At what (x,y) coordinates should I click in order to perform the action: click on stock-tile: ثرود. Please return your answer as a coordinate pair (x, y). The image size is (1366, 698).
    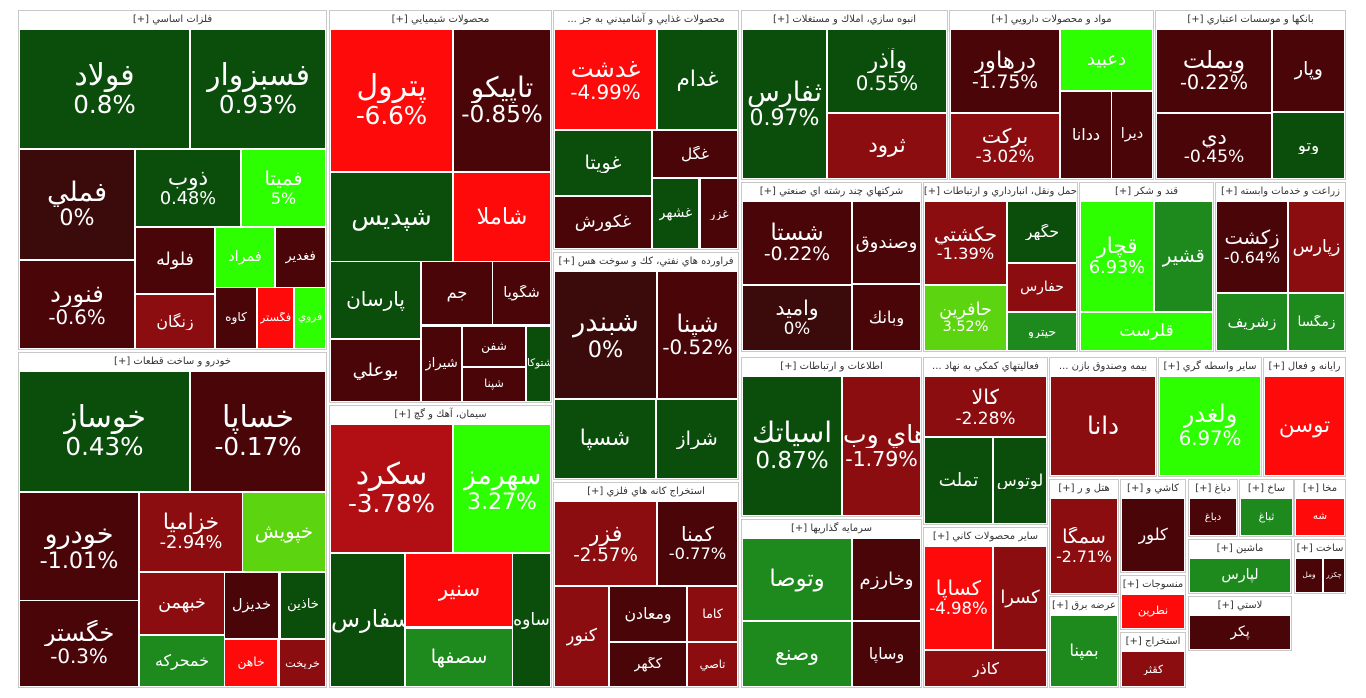
    Looking at the image, I should click on (887, 146).